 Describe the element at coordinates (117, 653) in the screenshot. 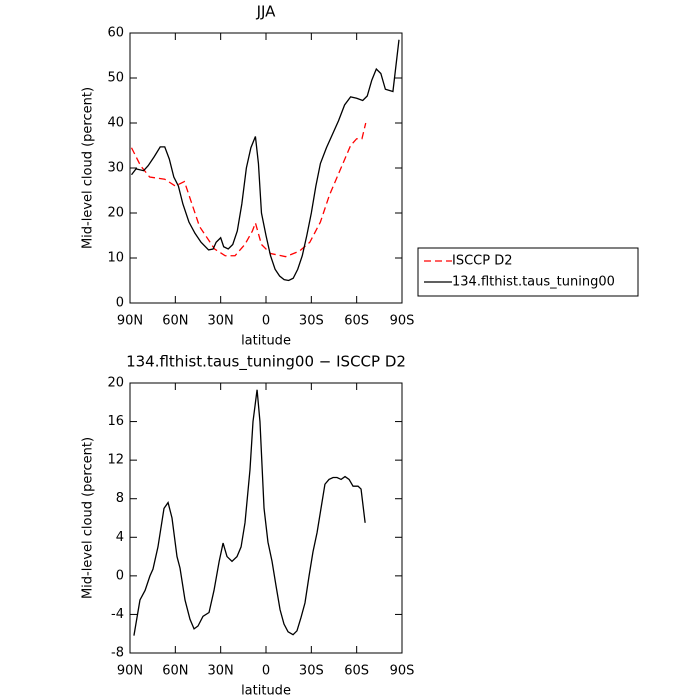

I see `y-tick-label: -8` at that location.